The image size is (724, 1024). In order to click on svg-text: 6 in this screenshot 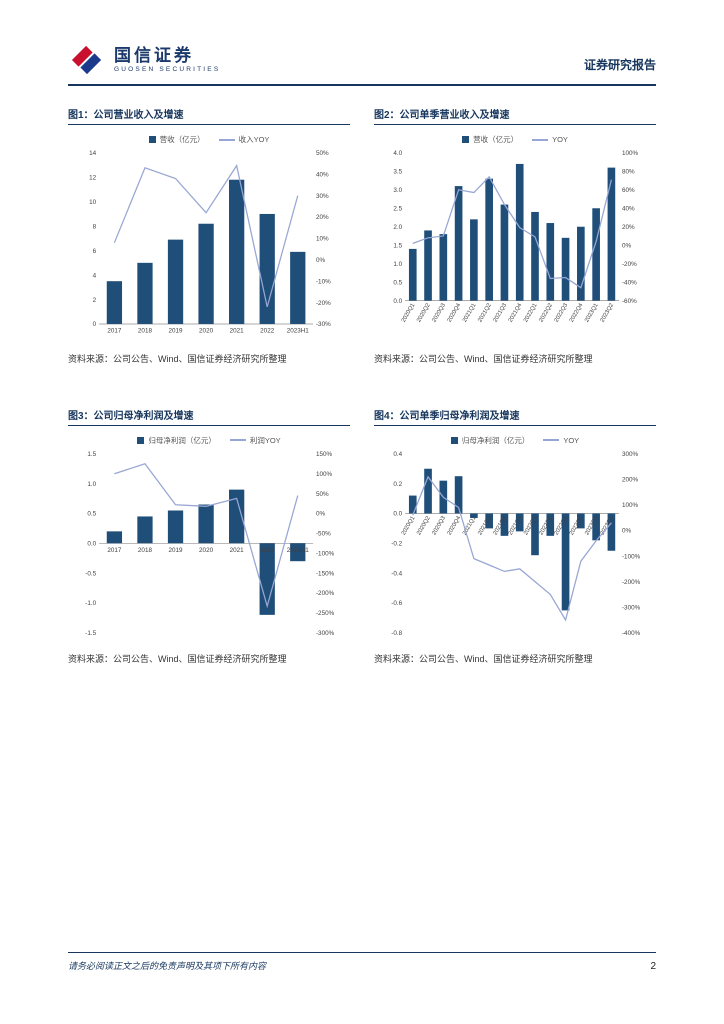, I will do `click(95, 251)`.